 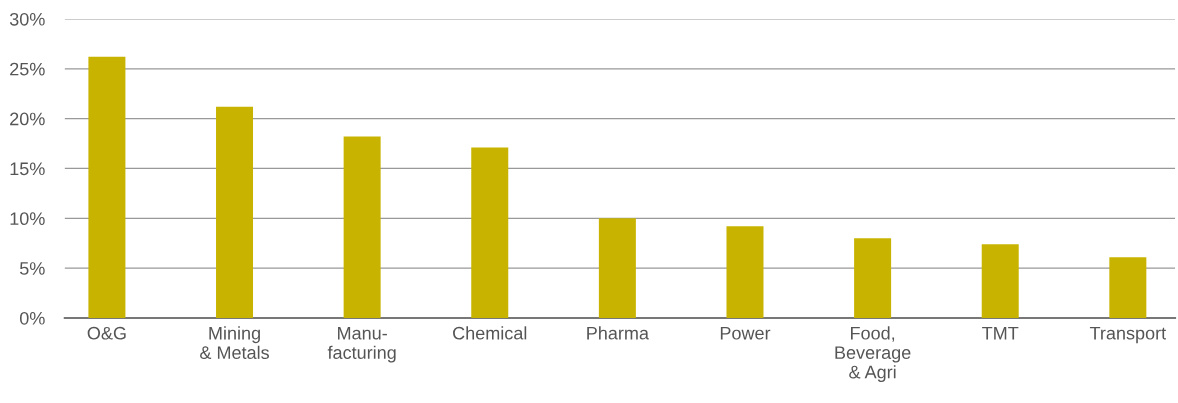 What do you see at coordinates (745, 333) in the screenshot?
I see `x-tick-label: Power` at bounding box center [745, 333].